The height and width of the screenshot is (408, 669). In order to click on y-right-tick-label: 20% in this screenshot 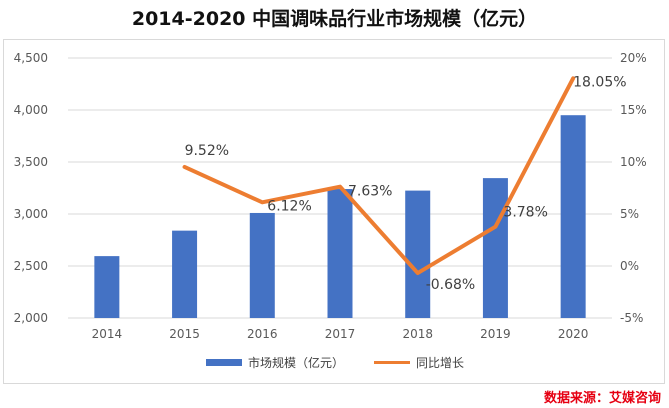, I will do `click(633, 58)`.